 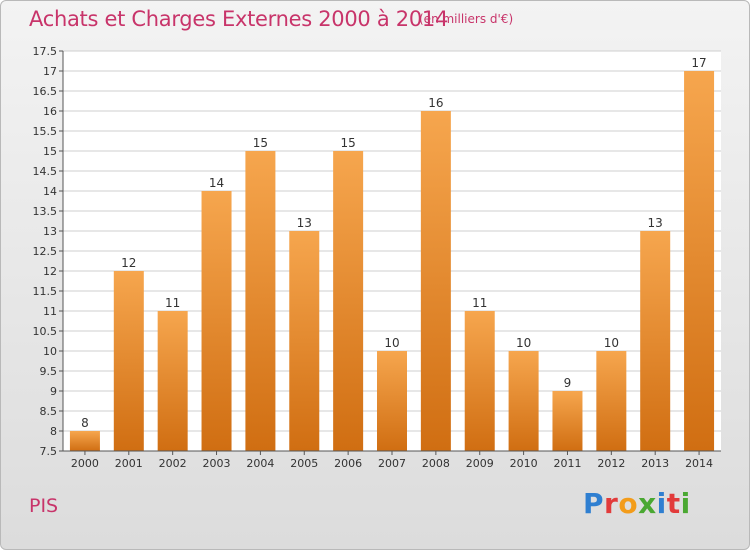 I want to click on y-tick-label: 11, so click(x=50, y=311).